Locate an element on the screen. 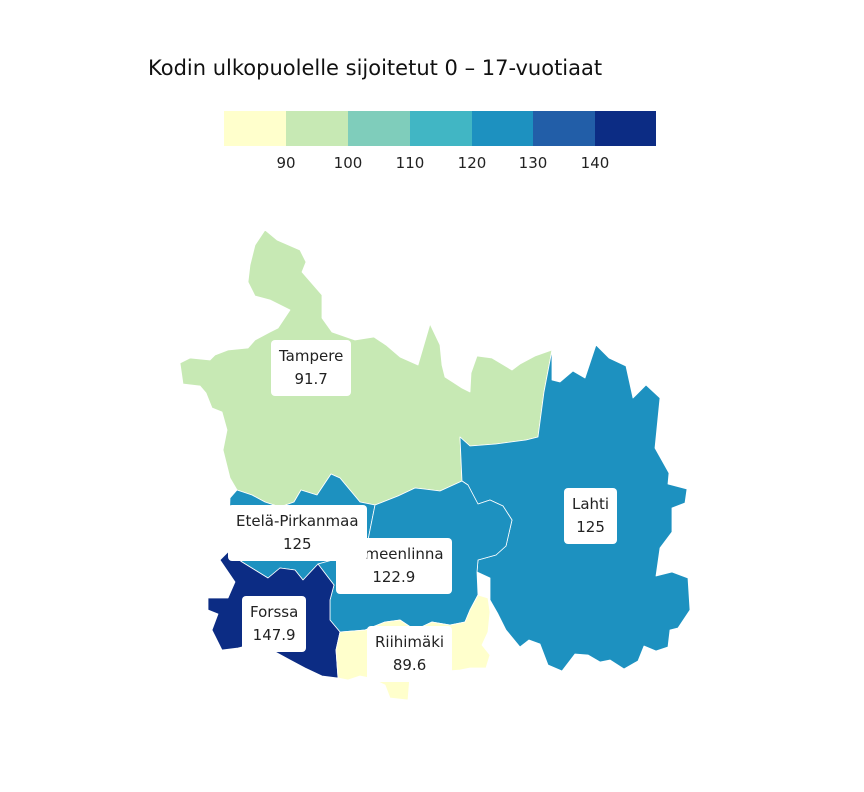 This screenshot has height=792, width=864. legend-tick-110: 110 is located at coordinates (410, 163).